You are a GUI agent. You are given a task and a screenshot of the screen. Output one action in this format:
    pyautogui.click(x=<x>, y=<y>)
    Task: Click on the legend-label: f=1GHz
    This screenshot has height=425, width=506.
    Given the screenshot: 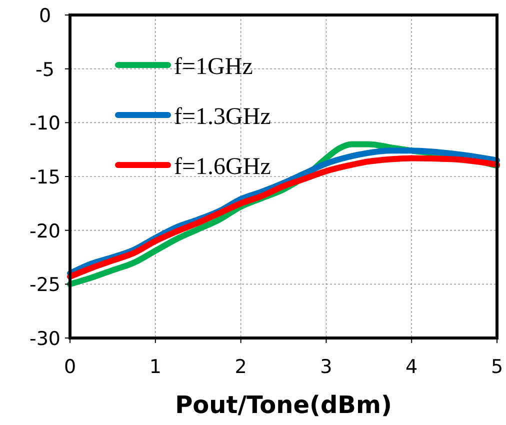 What is the action you would take?
    pyautogui.click(x=213, y=67)
    